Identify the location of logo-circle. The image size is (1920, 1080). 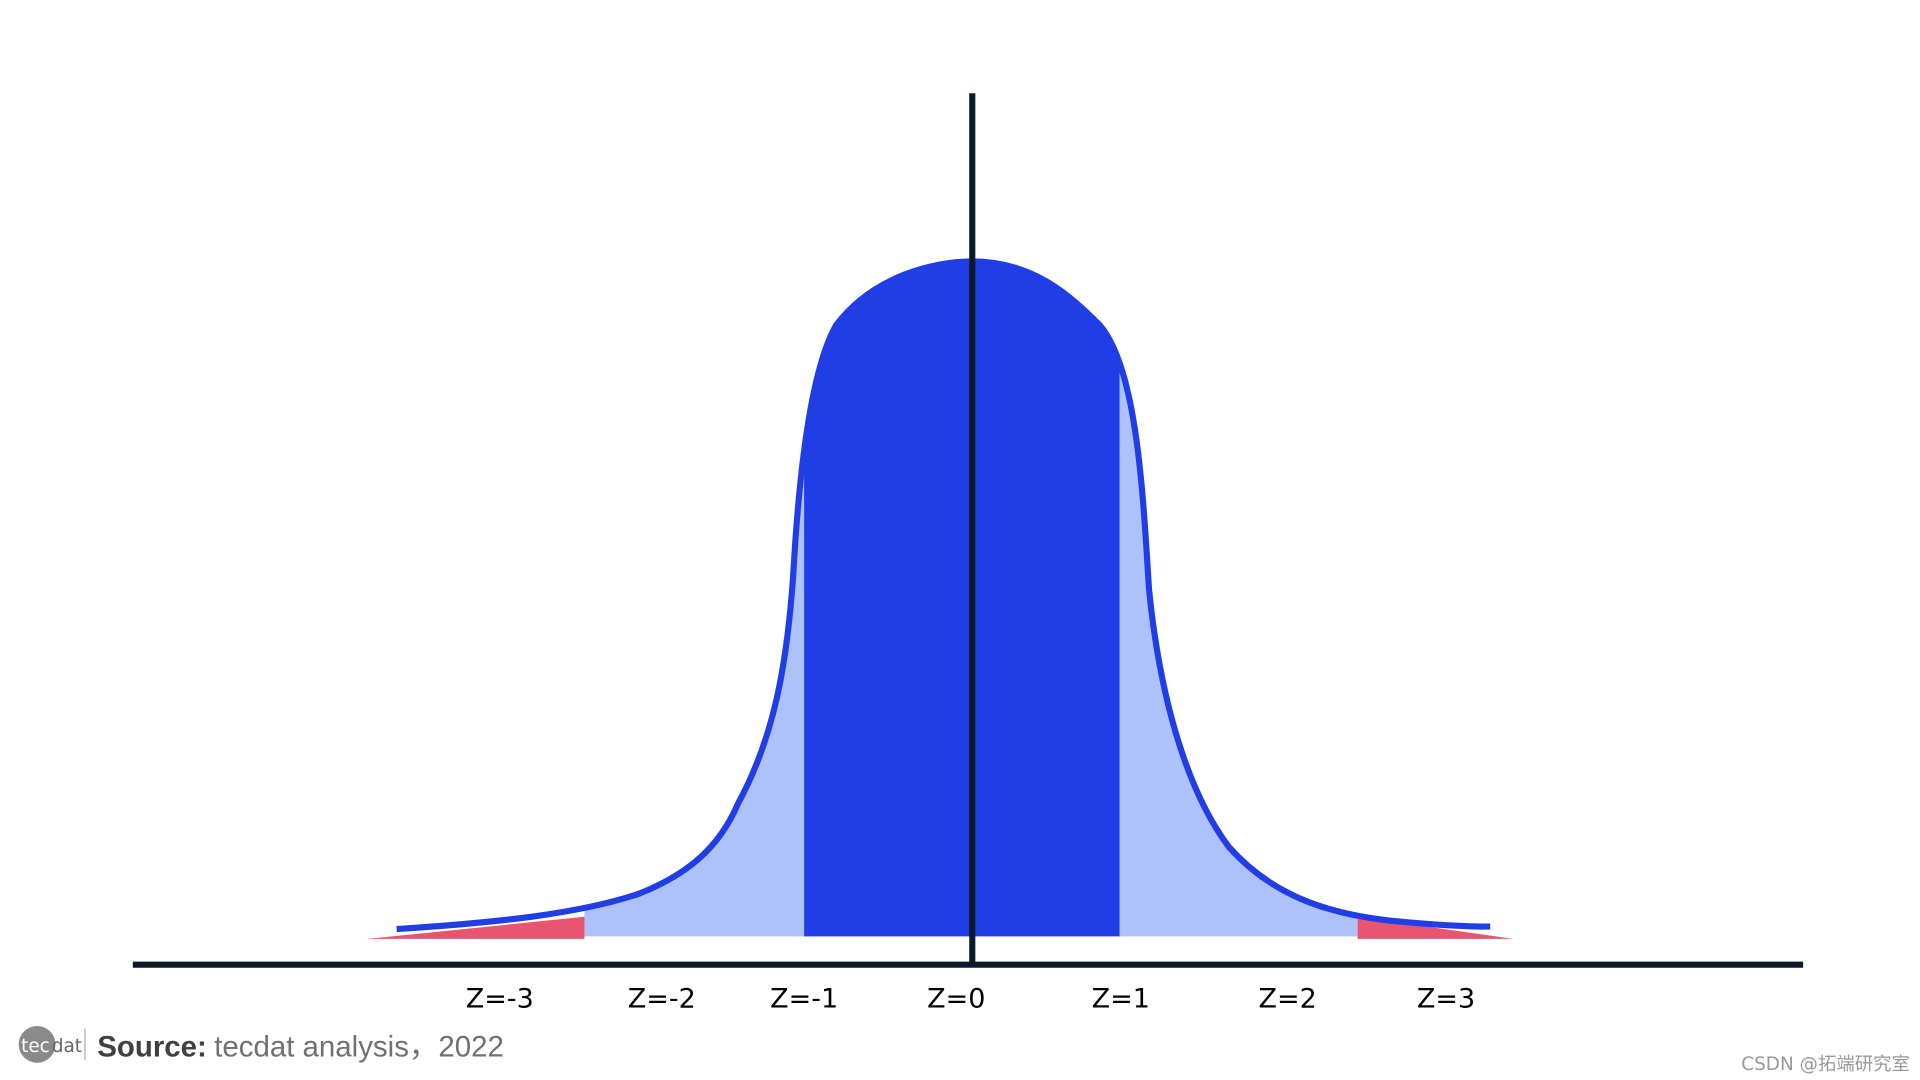
(37, 1044).